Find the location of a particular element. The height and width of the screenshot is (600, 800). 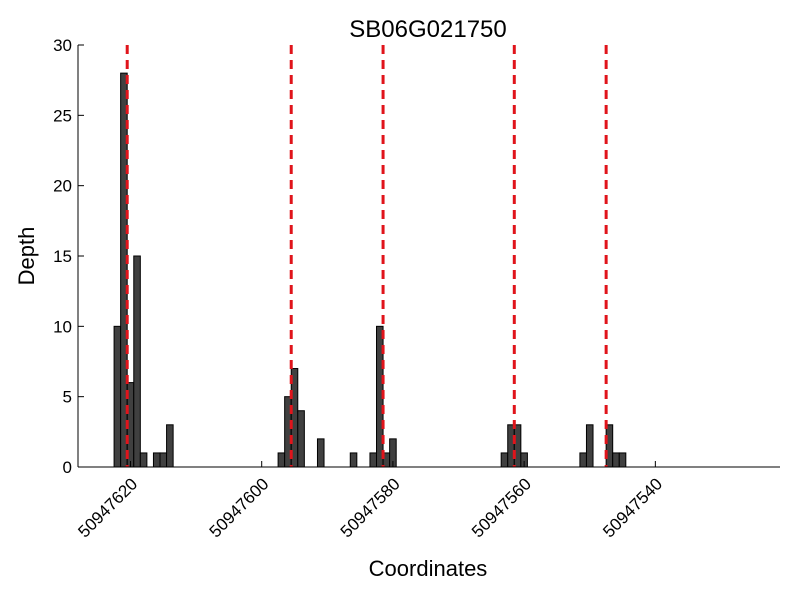

x-ticks: 50947620 50947600 50947580 50947560 50947540 is located at coordinates (370, 501).